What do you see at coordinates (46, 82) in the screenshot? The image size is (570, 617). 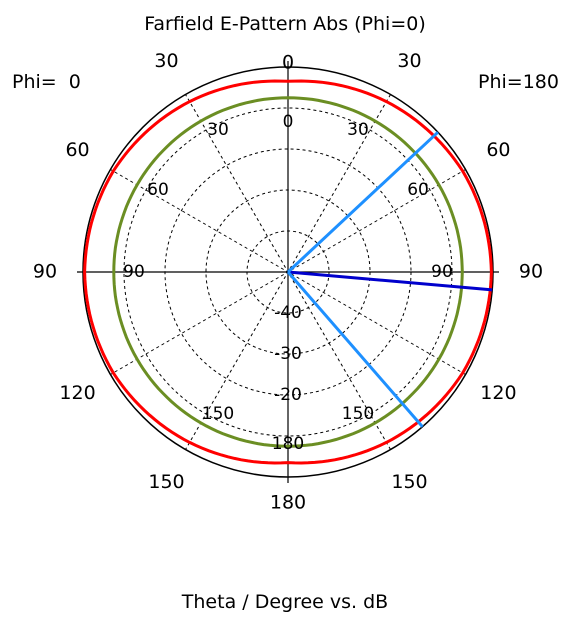 I see `phi-left-label: Phi= 0` at bounding box center [46, 82].